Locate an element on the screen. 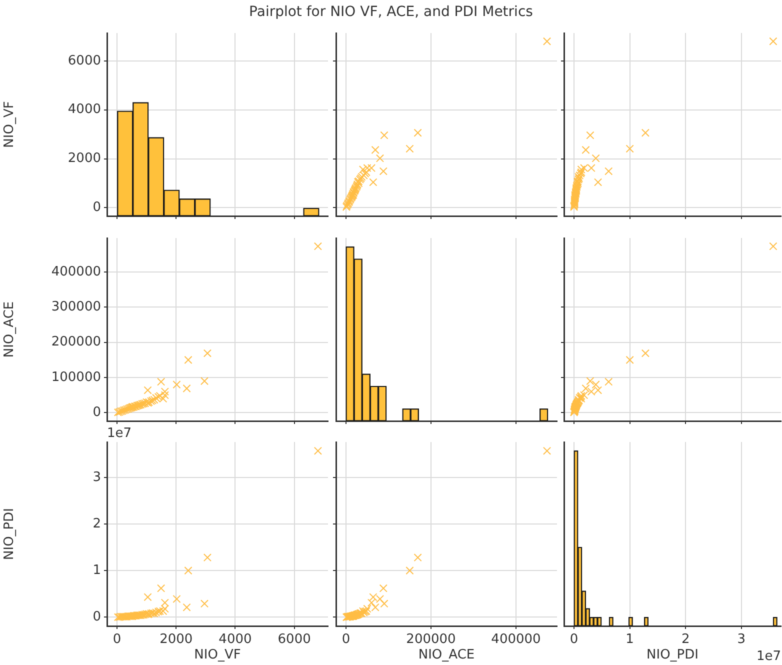 The image size is (782, 665). y-tick-label: 300000 is located at coordinates (76, 307).